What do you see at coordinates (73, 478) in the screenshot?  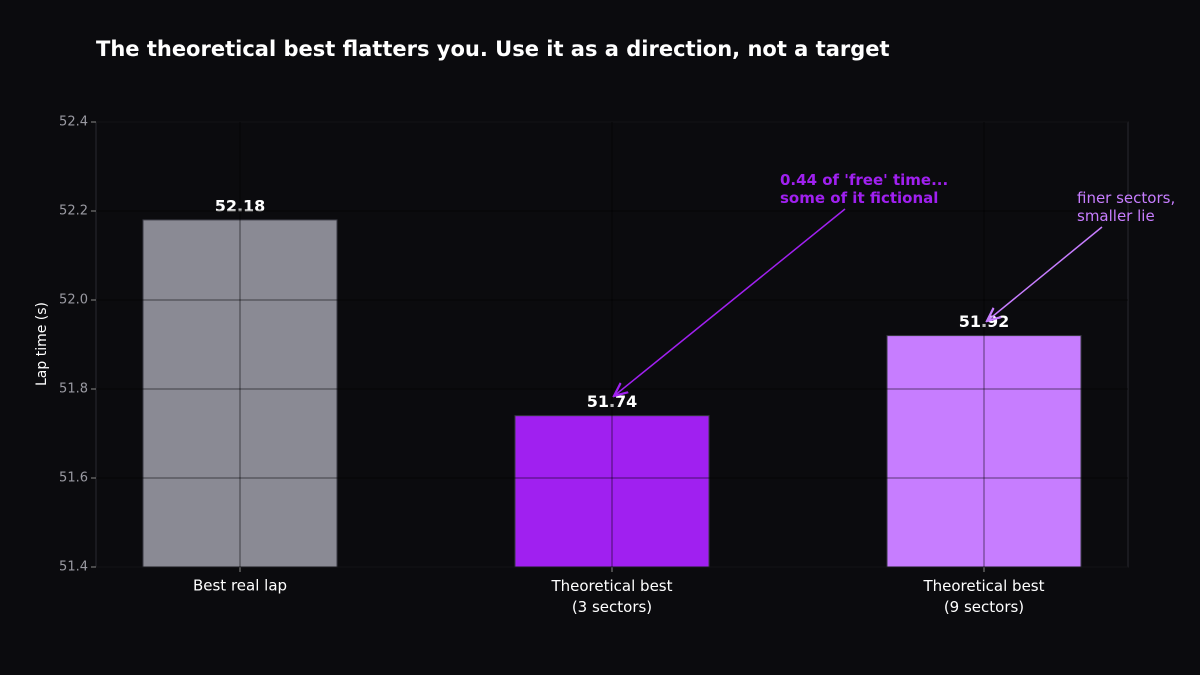 I see `y-tick-label: 51.6` at bounding box center [73, 478].